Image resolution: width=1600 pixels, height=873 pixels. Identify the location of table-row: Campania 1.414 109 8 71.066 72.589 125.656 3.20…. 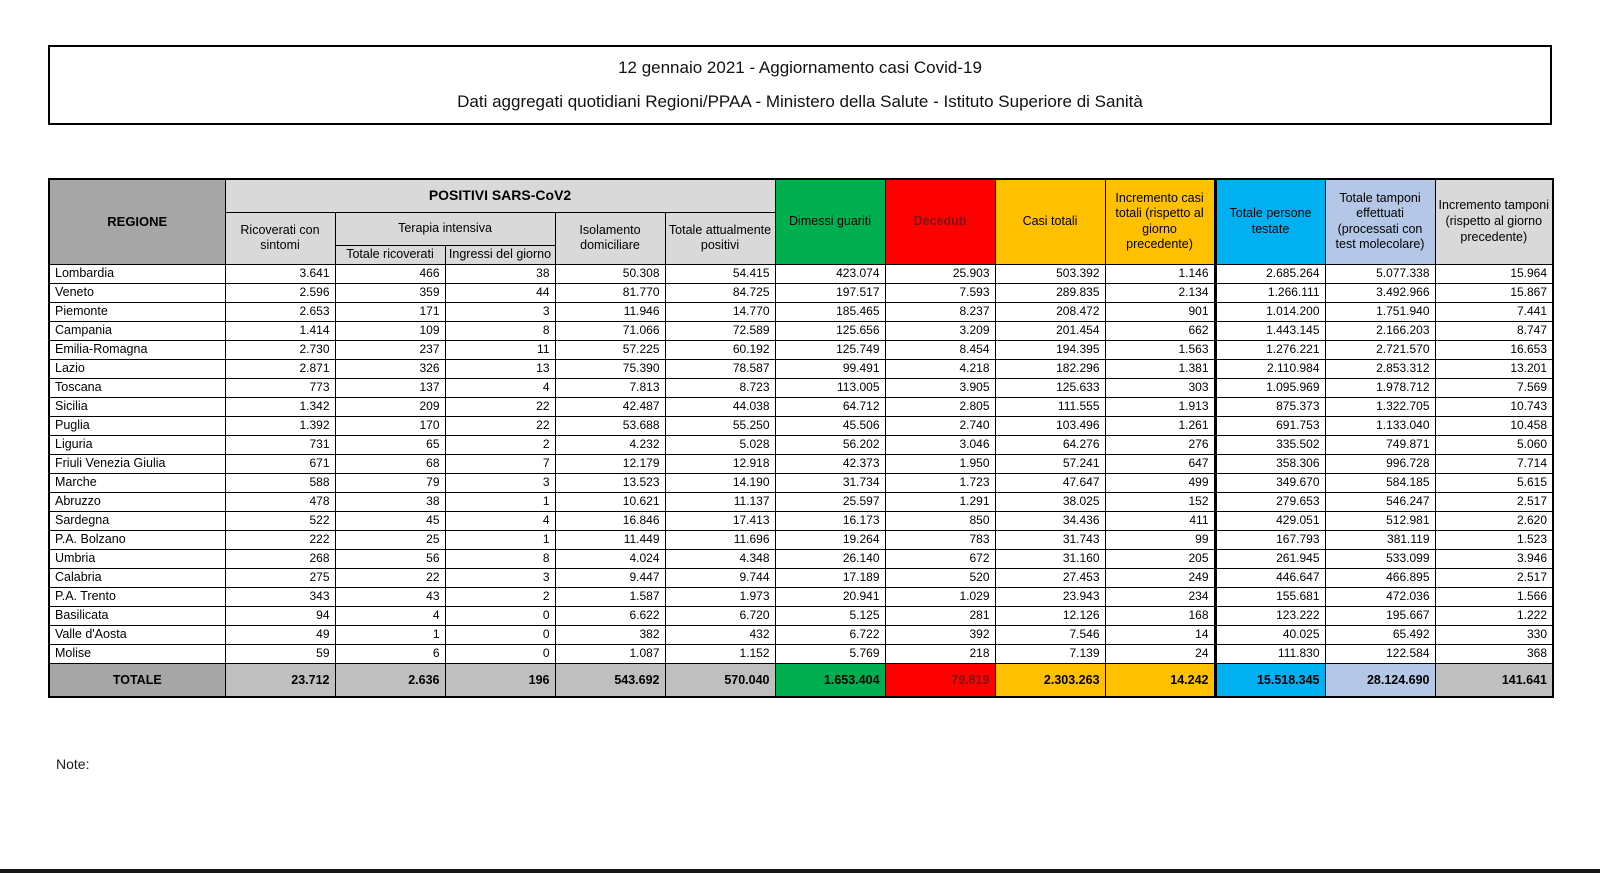
(801, 330).